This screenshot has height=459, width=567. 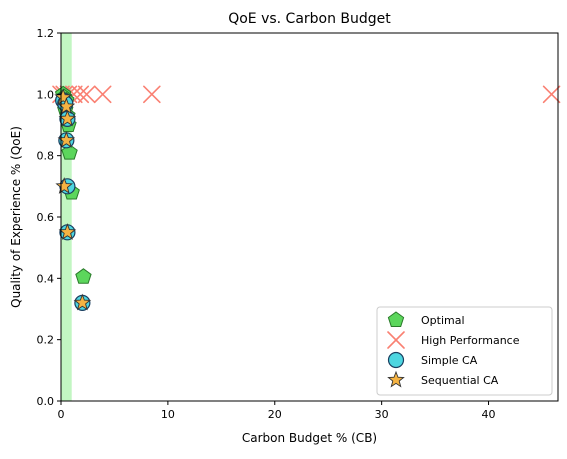 I want to click on y-tick-label: 0.2, so click(x=46, y=340).